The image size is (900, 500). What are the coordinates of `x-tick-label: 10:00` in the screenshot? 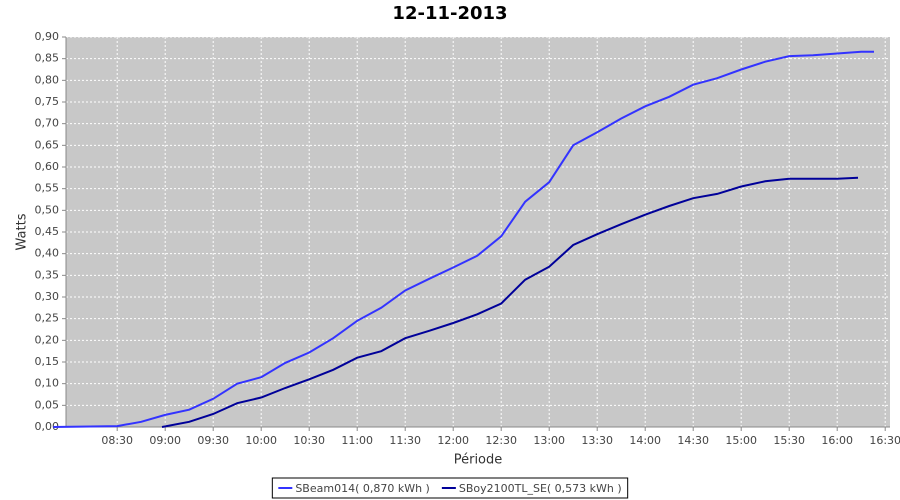 It's located at (261, 440).